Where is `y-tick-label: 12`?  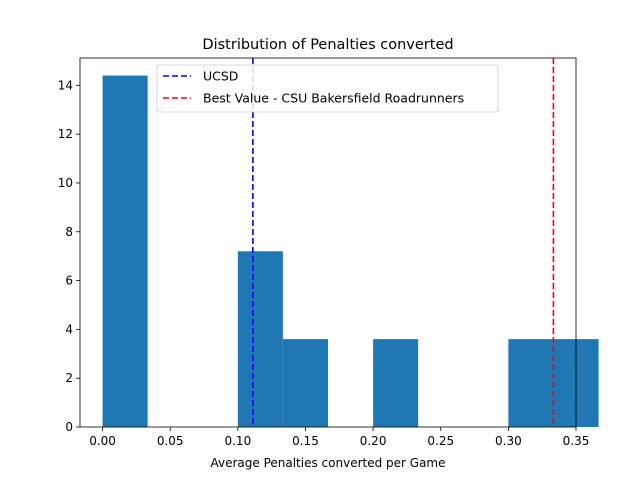
y-tick-label: 12 is located at coordinates (65, 134).